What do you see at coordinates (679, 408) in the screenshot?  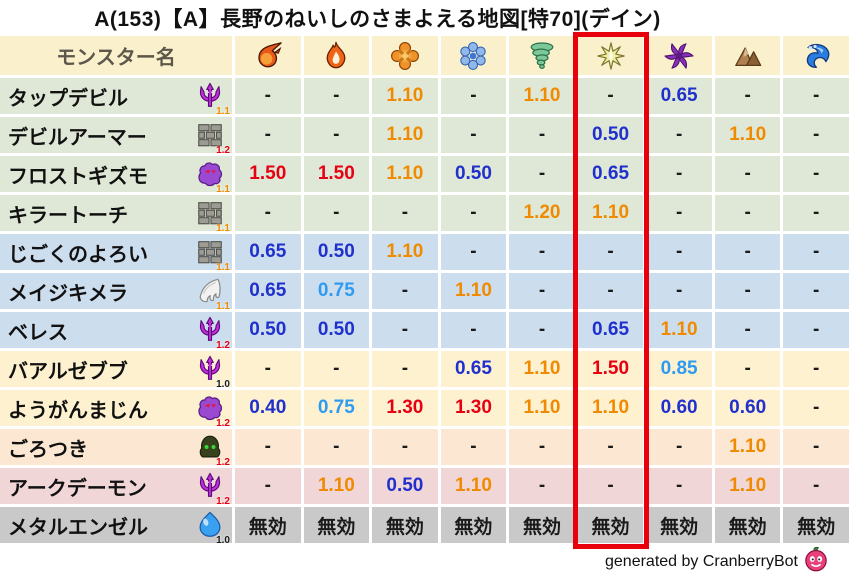 I see `value-cell: 0.60` at bounding box center [679, 408].